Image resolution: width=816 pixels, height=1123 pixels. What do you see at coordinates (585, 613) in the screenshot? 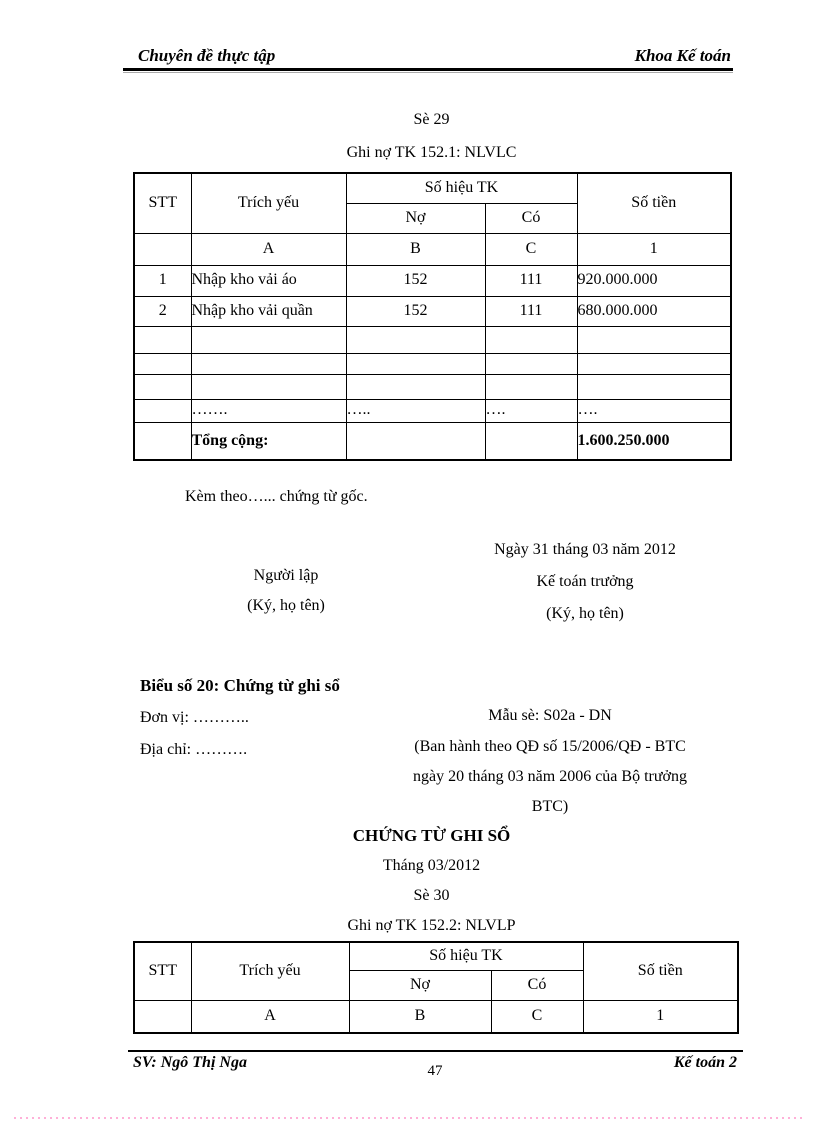
I see `signature-right-sign-note: (Ký, họ tên)` at bounding box center [585, 613].